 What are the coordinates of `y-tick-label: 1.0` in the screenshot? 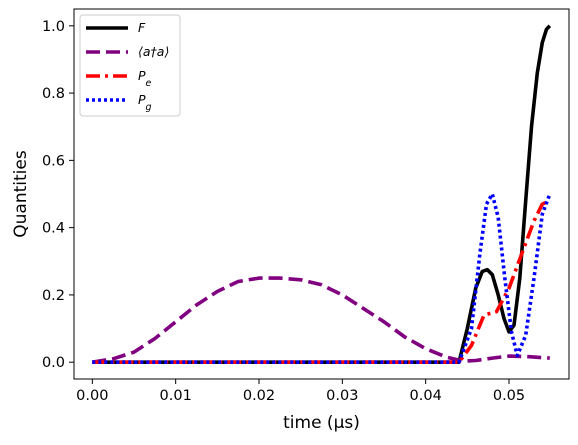 It's located at (53, 27).